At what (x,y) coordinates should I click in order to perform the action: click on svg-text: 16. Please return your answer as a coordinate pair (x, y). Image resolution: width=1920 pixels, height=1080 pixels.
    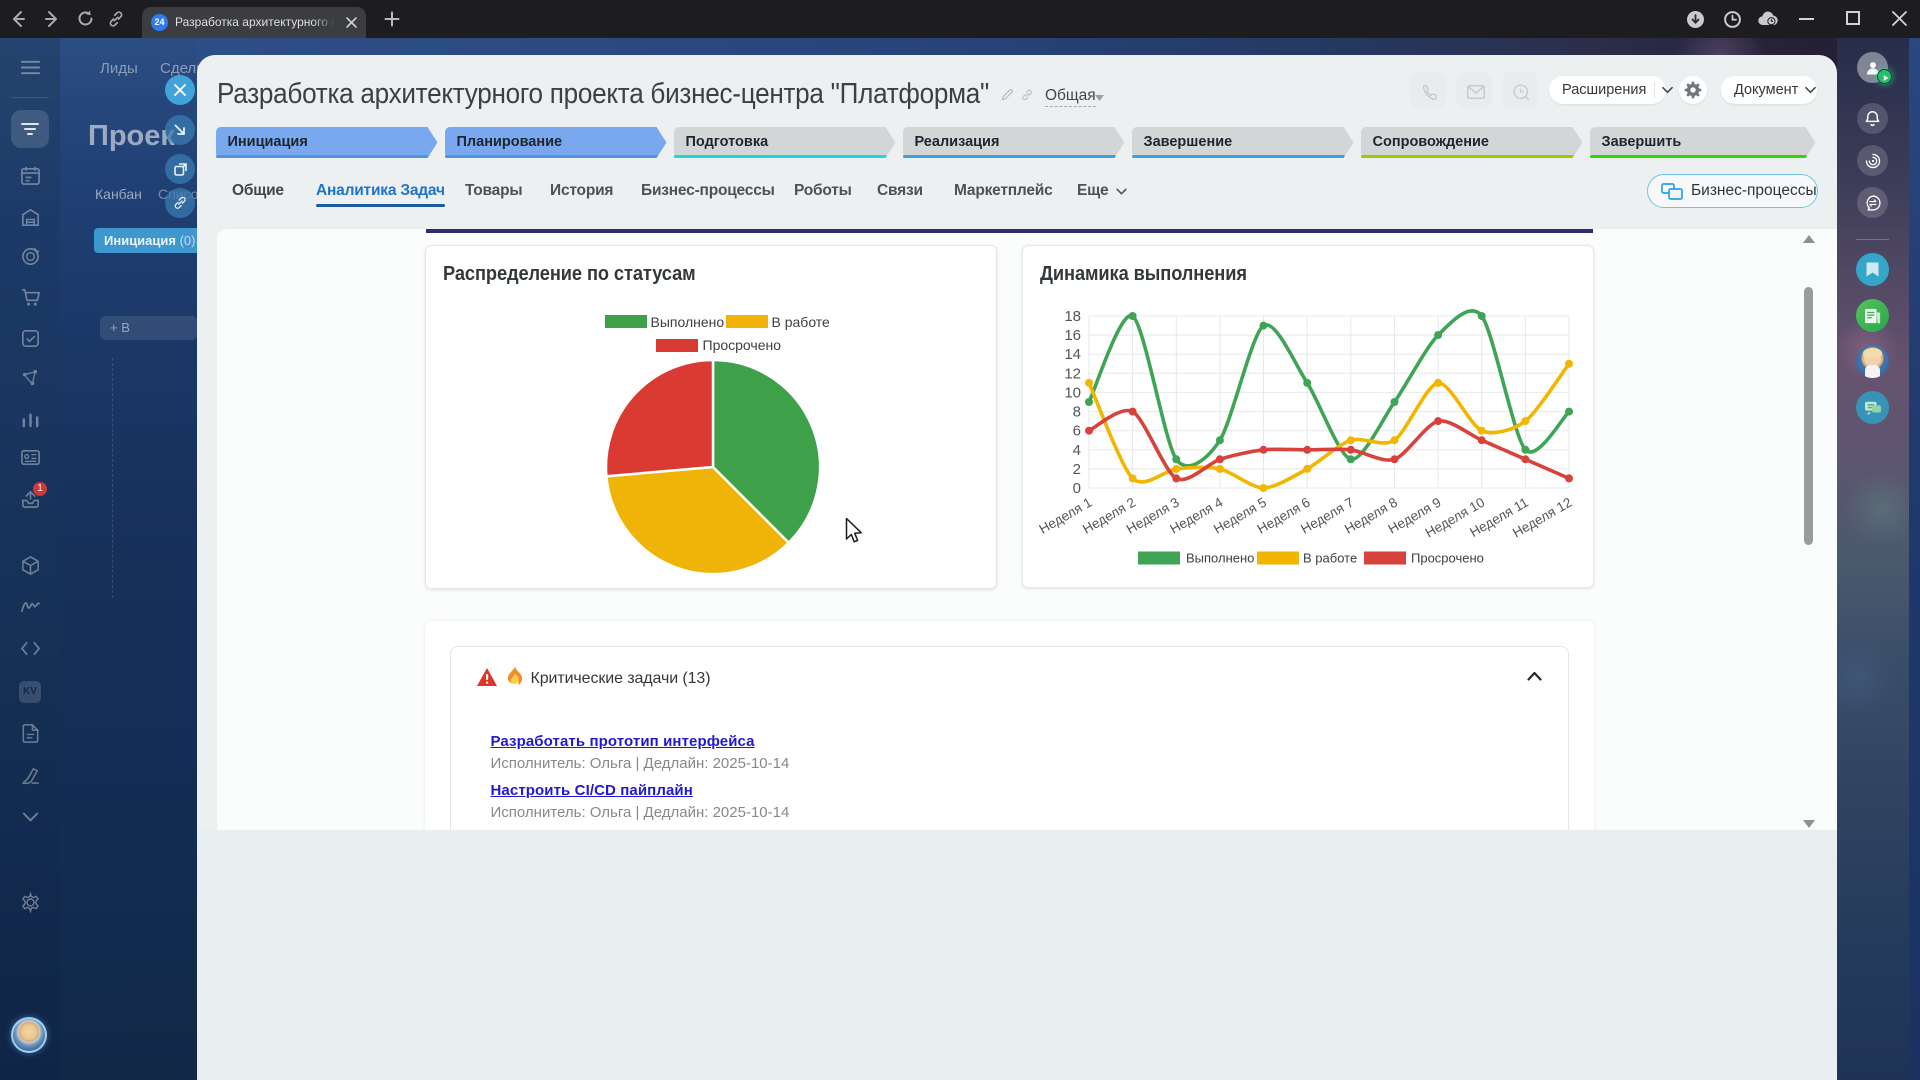
    Looking at the image, I should click on (1072, 335).